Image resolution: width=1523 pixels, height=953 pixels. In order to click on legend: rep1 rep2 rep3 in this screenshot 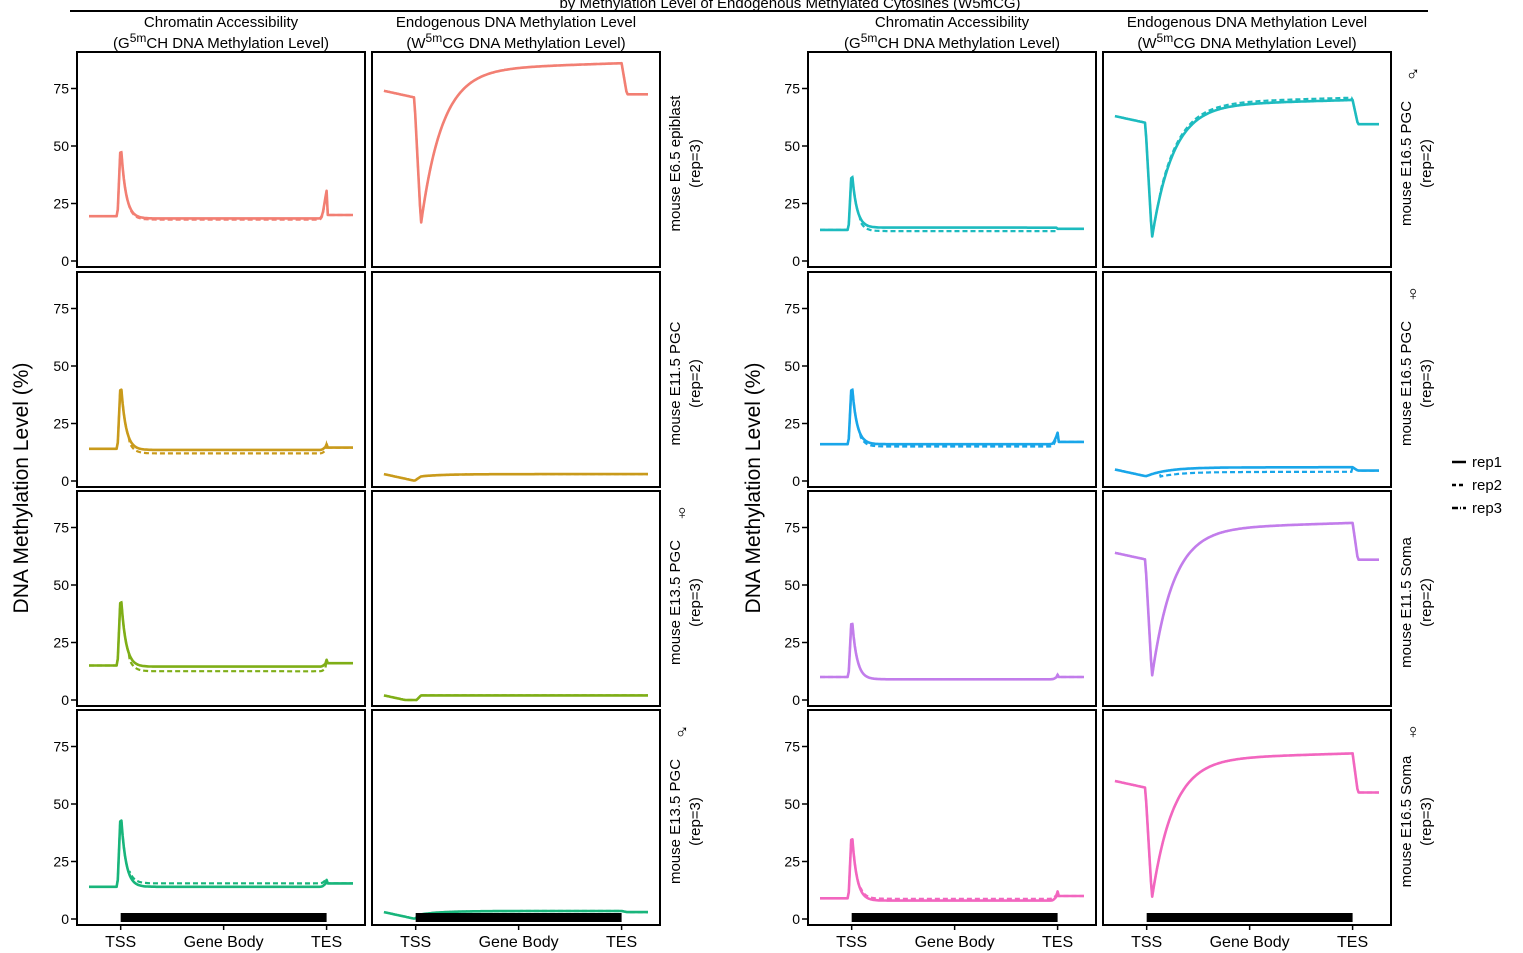, I will do `click(1477, 485)`.